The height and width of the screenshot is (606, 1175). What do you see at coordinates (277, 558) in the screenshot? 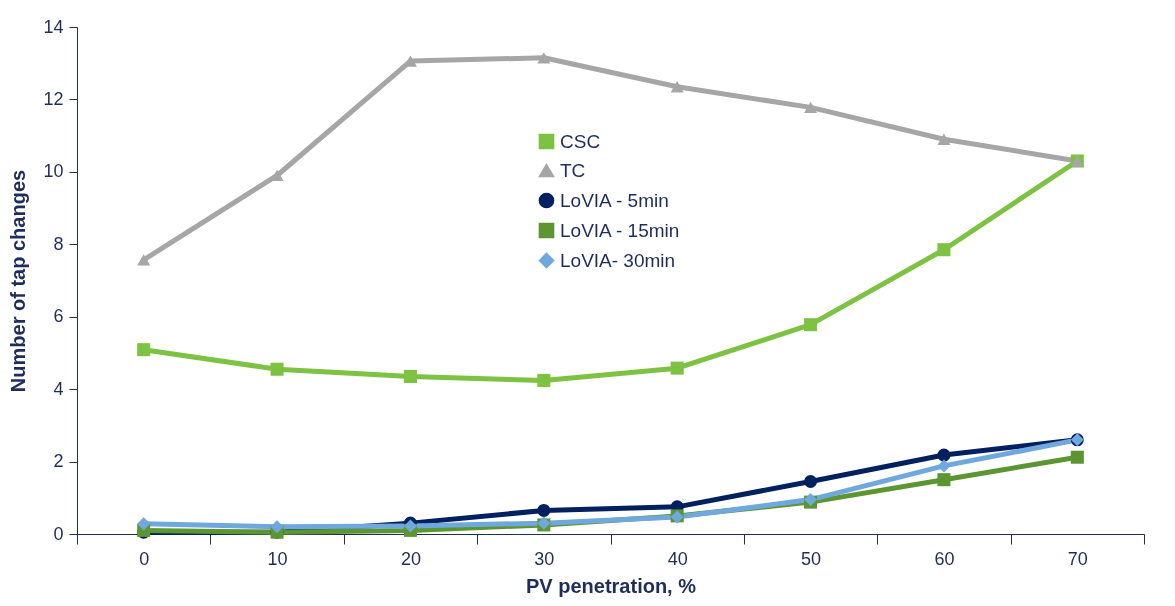
I see `x-tick-label: 10` at bounding box center [277, 558].